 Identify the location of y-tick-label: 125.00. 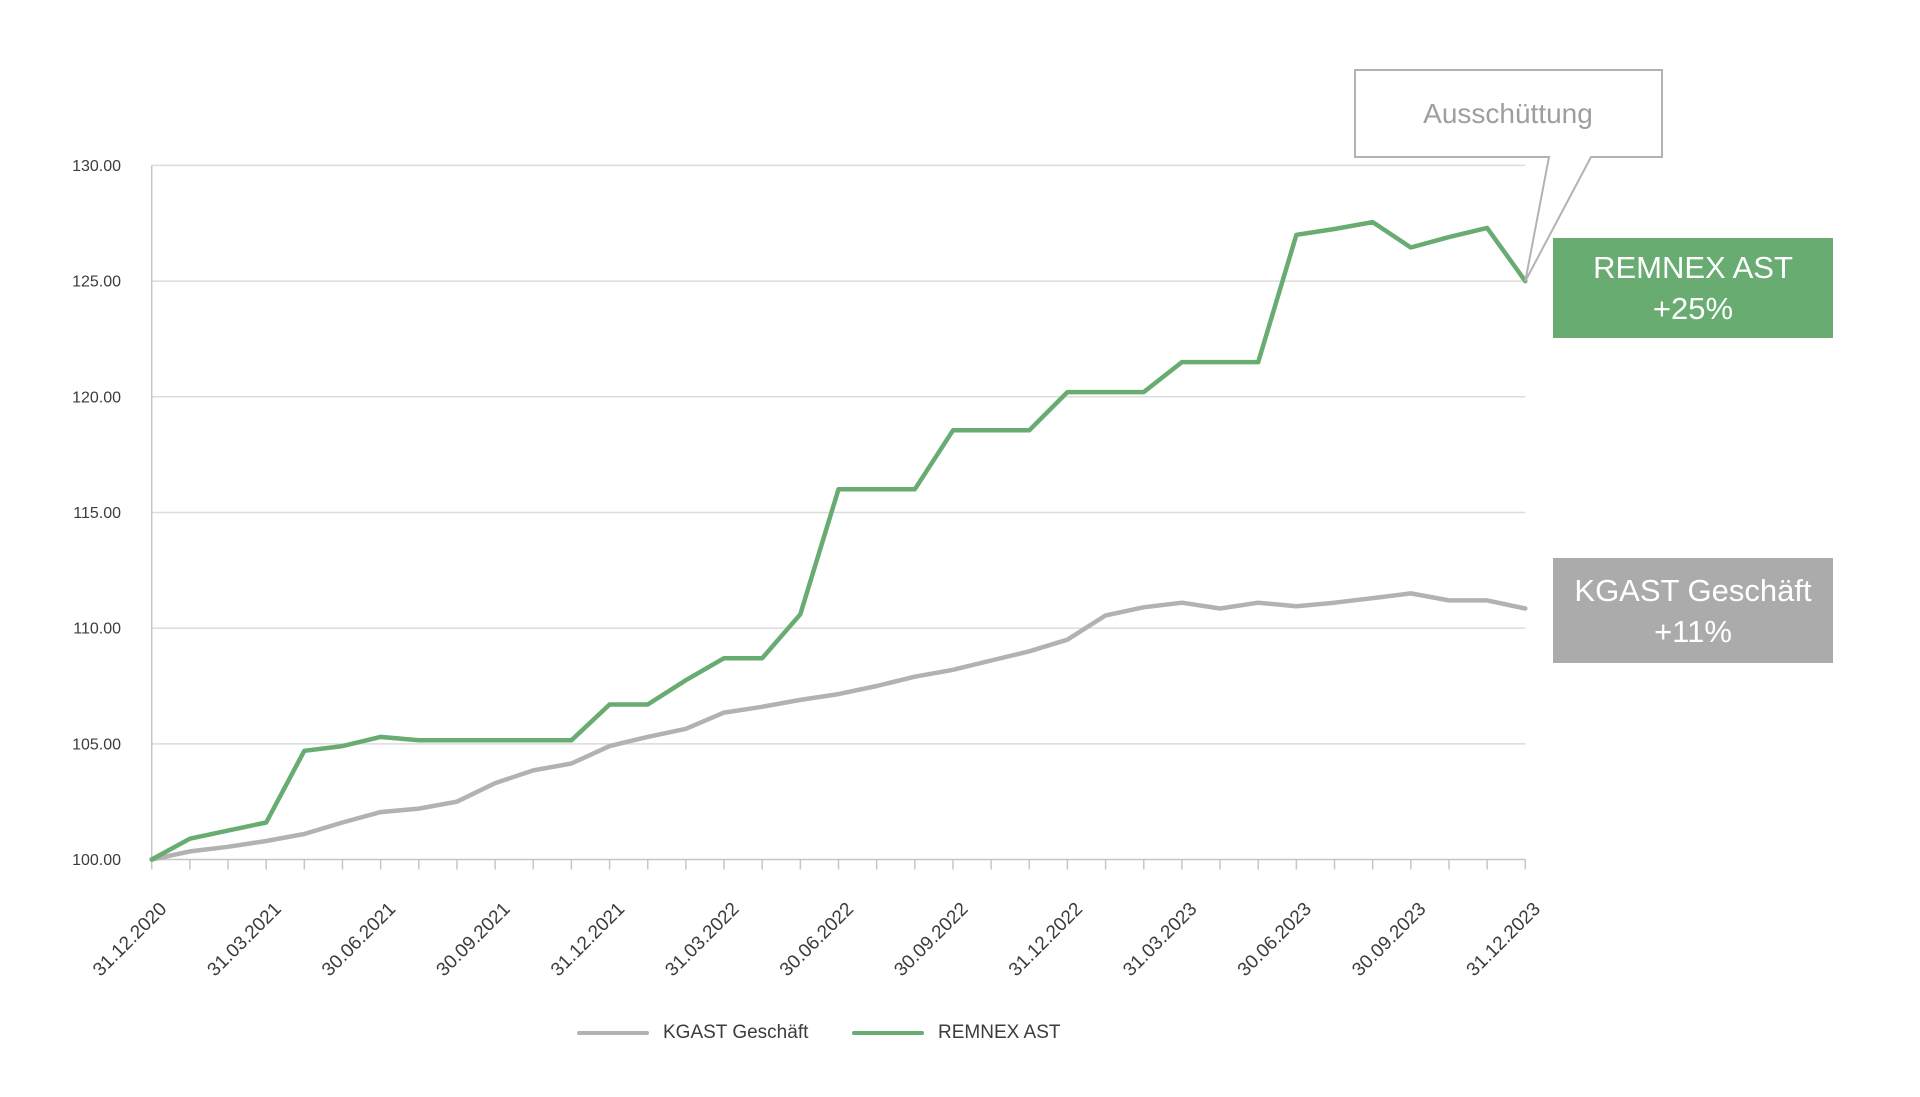
(96, 282).